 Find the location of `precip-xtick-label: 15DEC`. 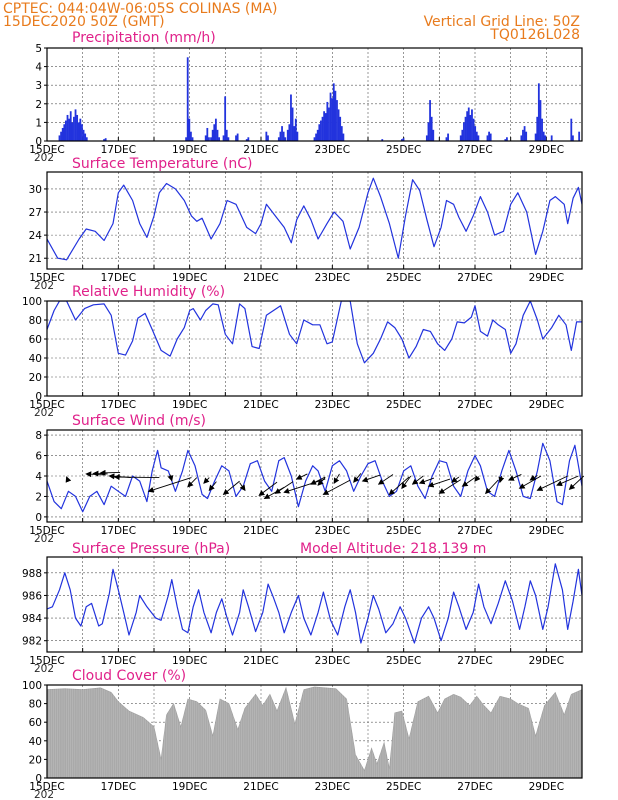

precip-xtick-label: 15DEC is located at coordinates (46, 150).